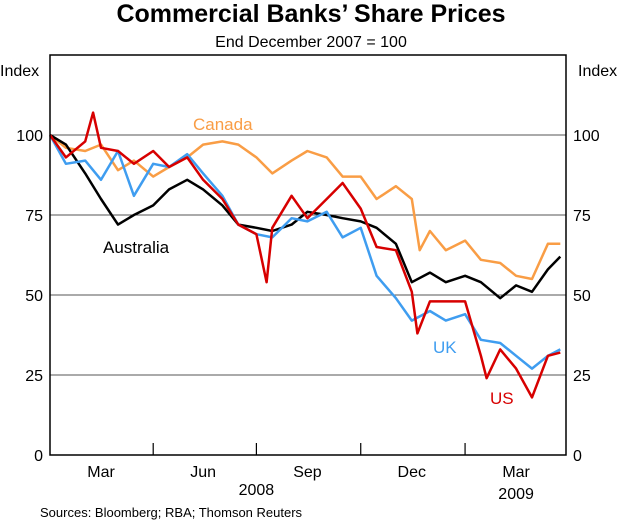 Image resolution: width=623 pixels, height=521 pixels. I want to click on series-label-uk: UK, so click(445, 347).